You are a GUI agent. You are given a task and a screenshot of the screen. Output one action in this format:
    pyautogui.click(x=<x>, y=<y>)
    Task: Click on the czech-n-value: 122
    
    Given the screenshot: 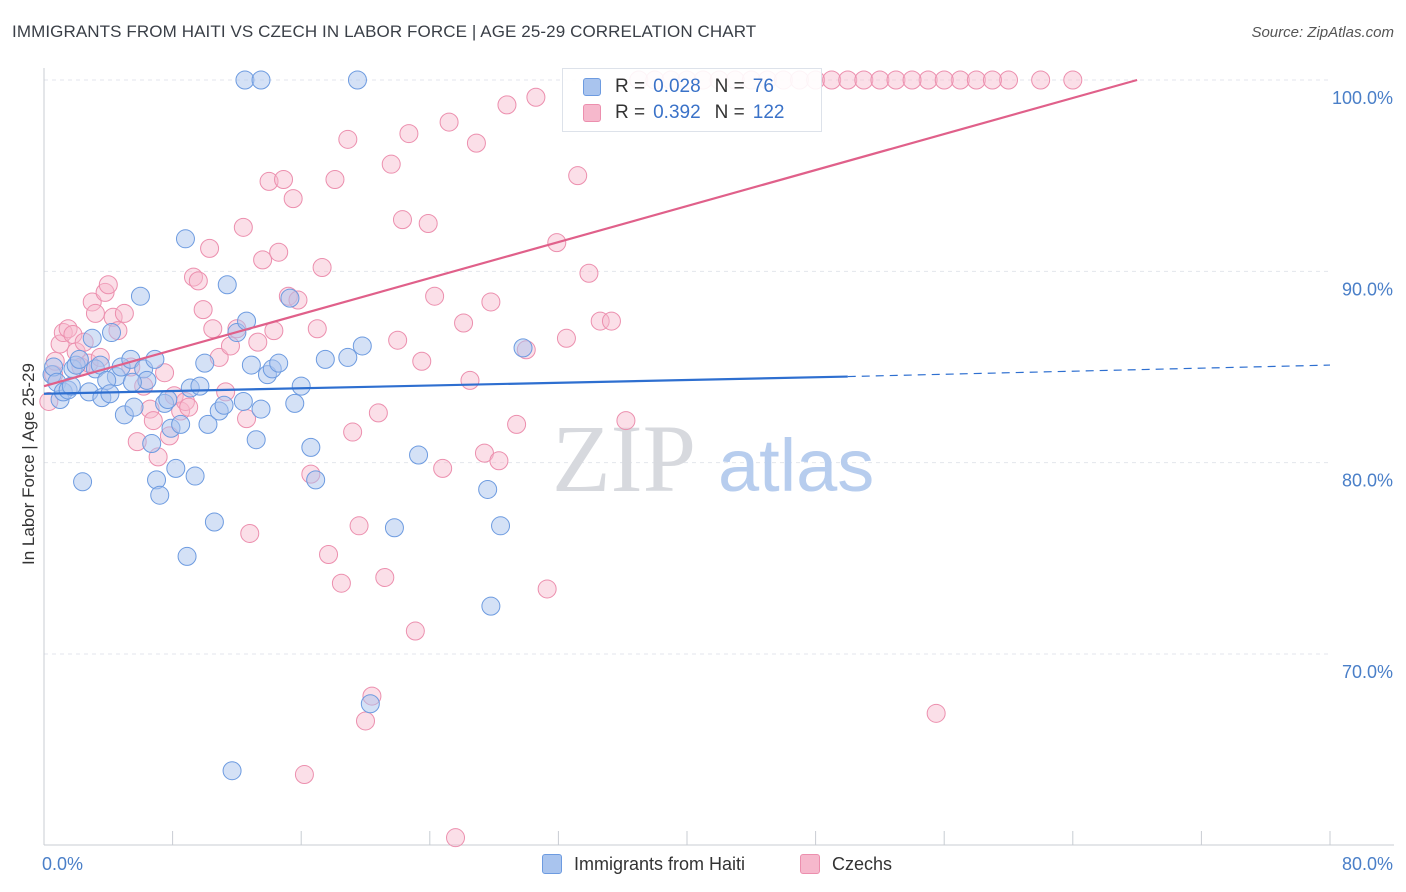 What is the action you would take?
    pyautogui.click(x=768, y=112)
    